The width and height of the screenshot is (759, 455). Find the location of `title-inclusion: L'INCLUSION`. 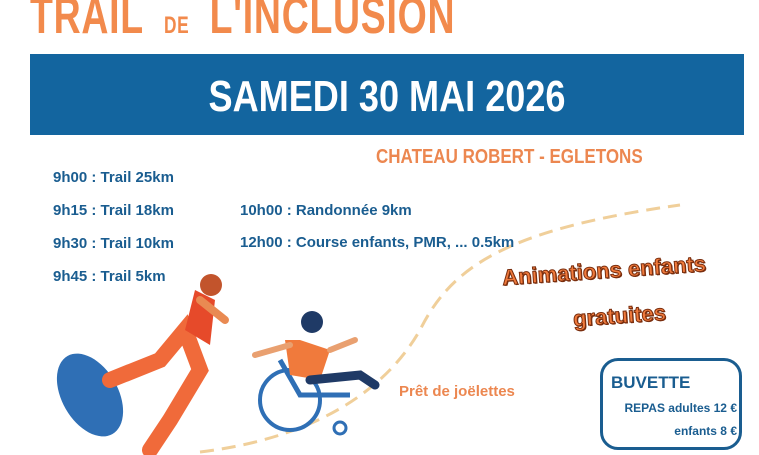

title-inclusion: L'INCLUSION is located at coordinates (332, 22).